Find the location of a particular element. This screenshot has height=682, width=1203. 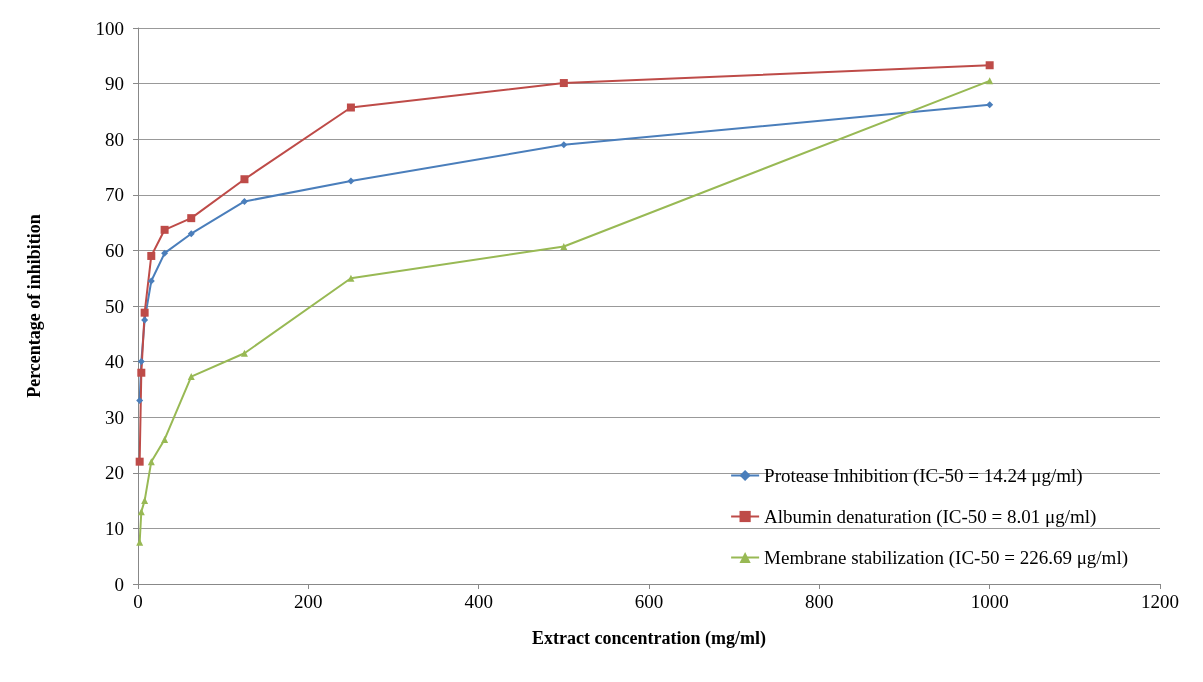

y-tick-label: 80 is located at coordinates (114, 139).